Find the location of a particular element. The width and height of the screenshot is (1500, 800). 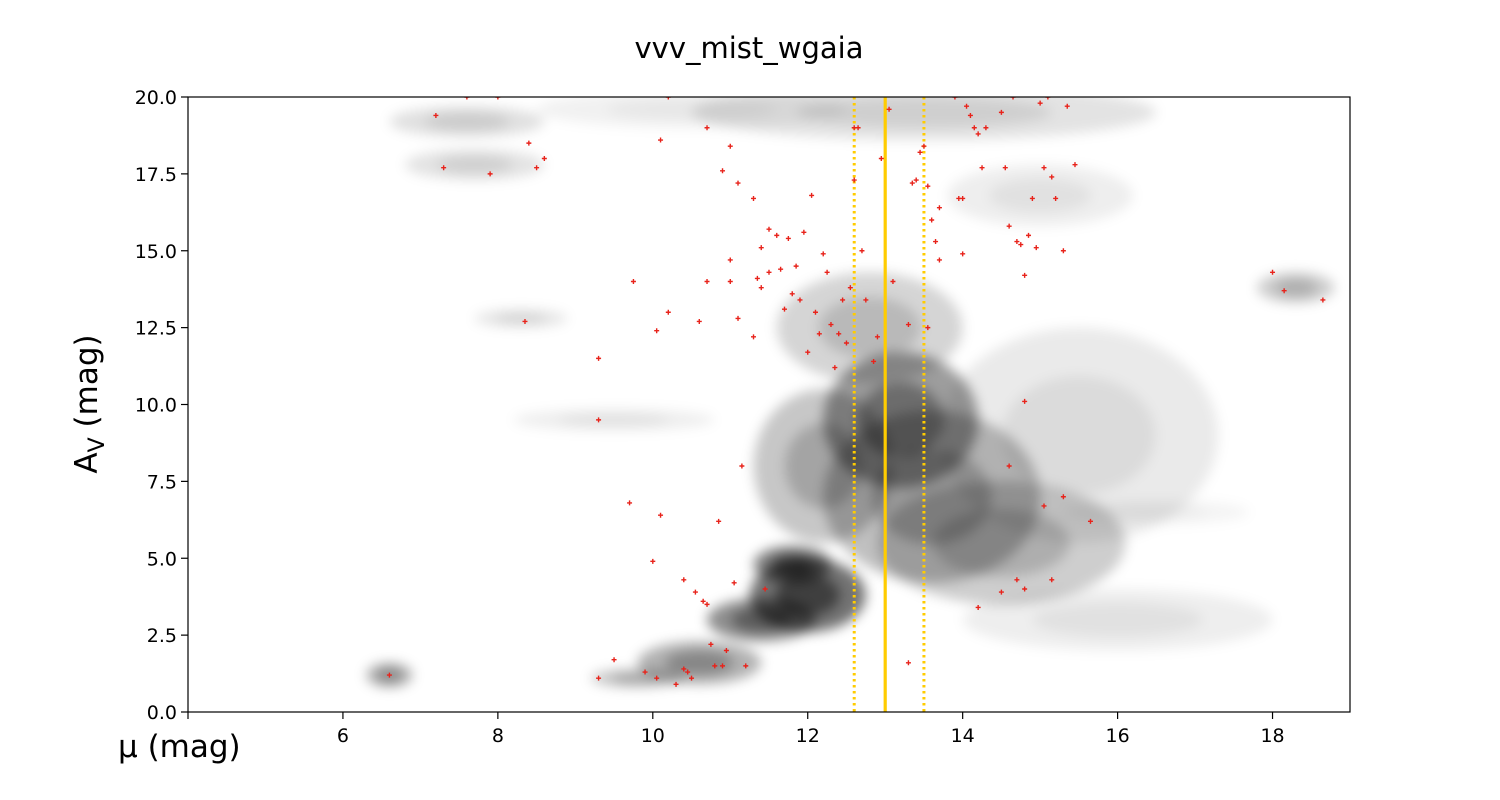

y-axis-label: AV (mag) is located at coordinates (89, 403).